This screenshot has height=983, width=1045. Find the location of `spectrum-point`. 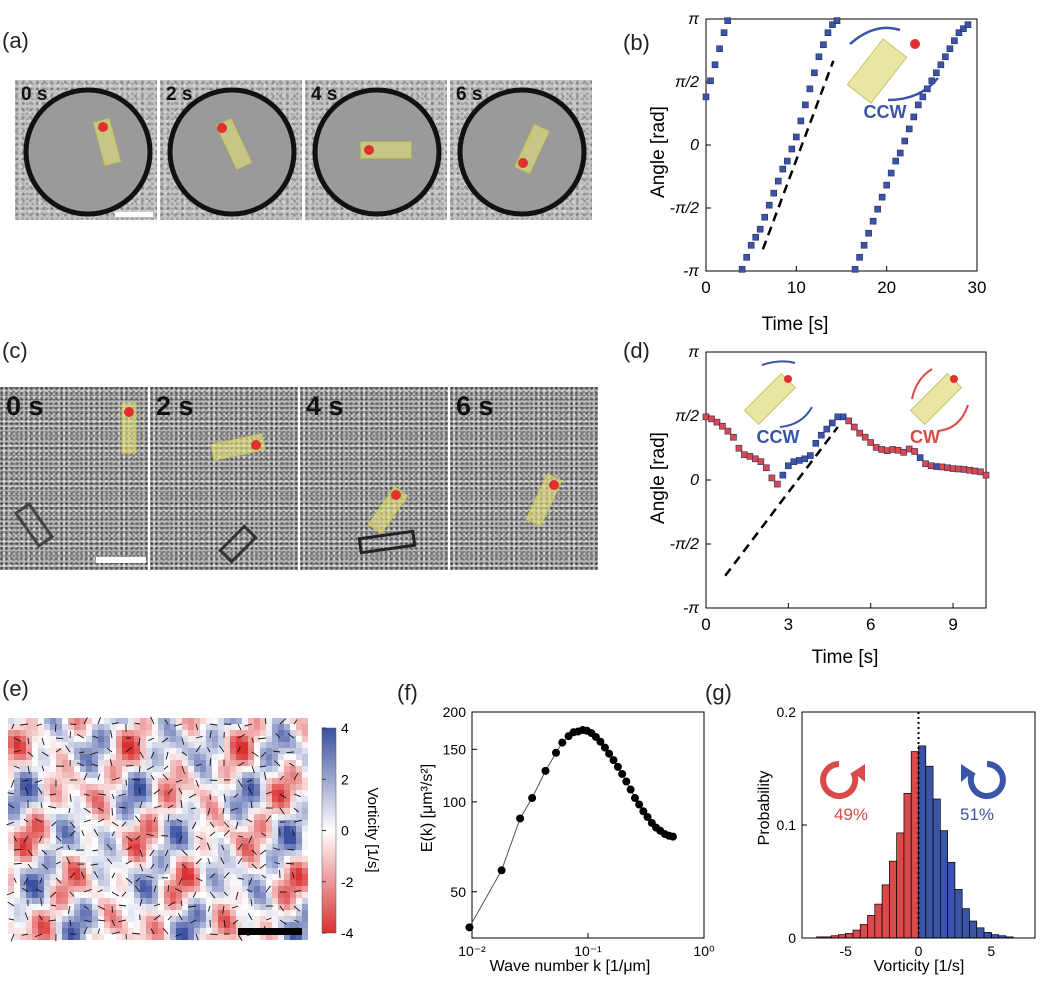

spectrum-point is located at coordinates (501, 870).